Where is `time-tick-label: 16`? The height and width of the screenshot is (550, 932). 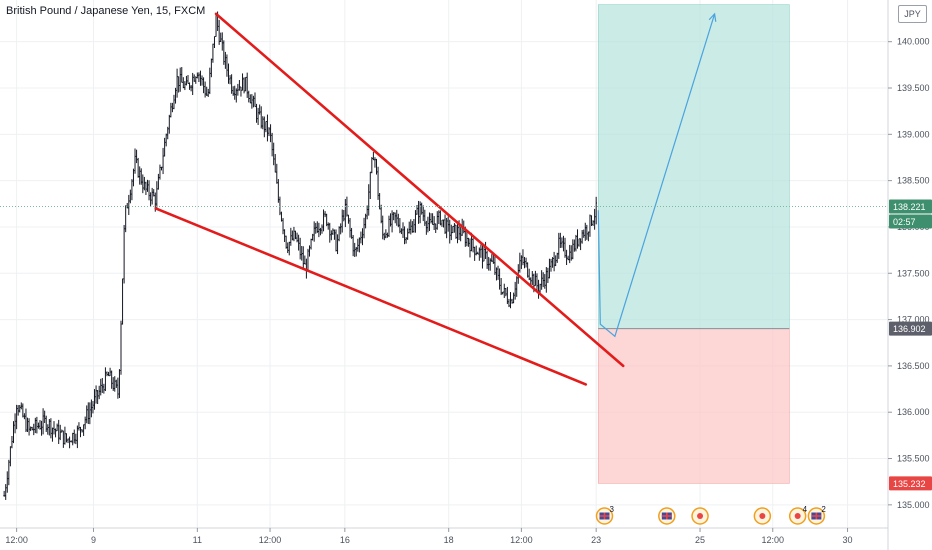
time-tick-label: 16 is located at coordinates (345, 540).